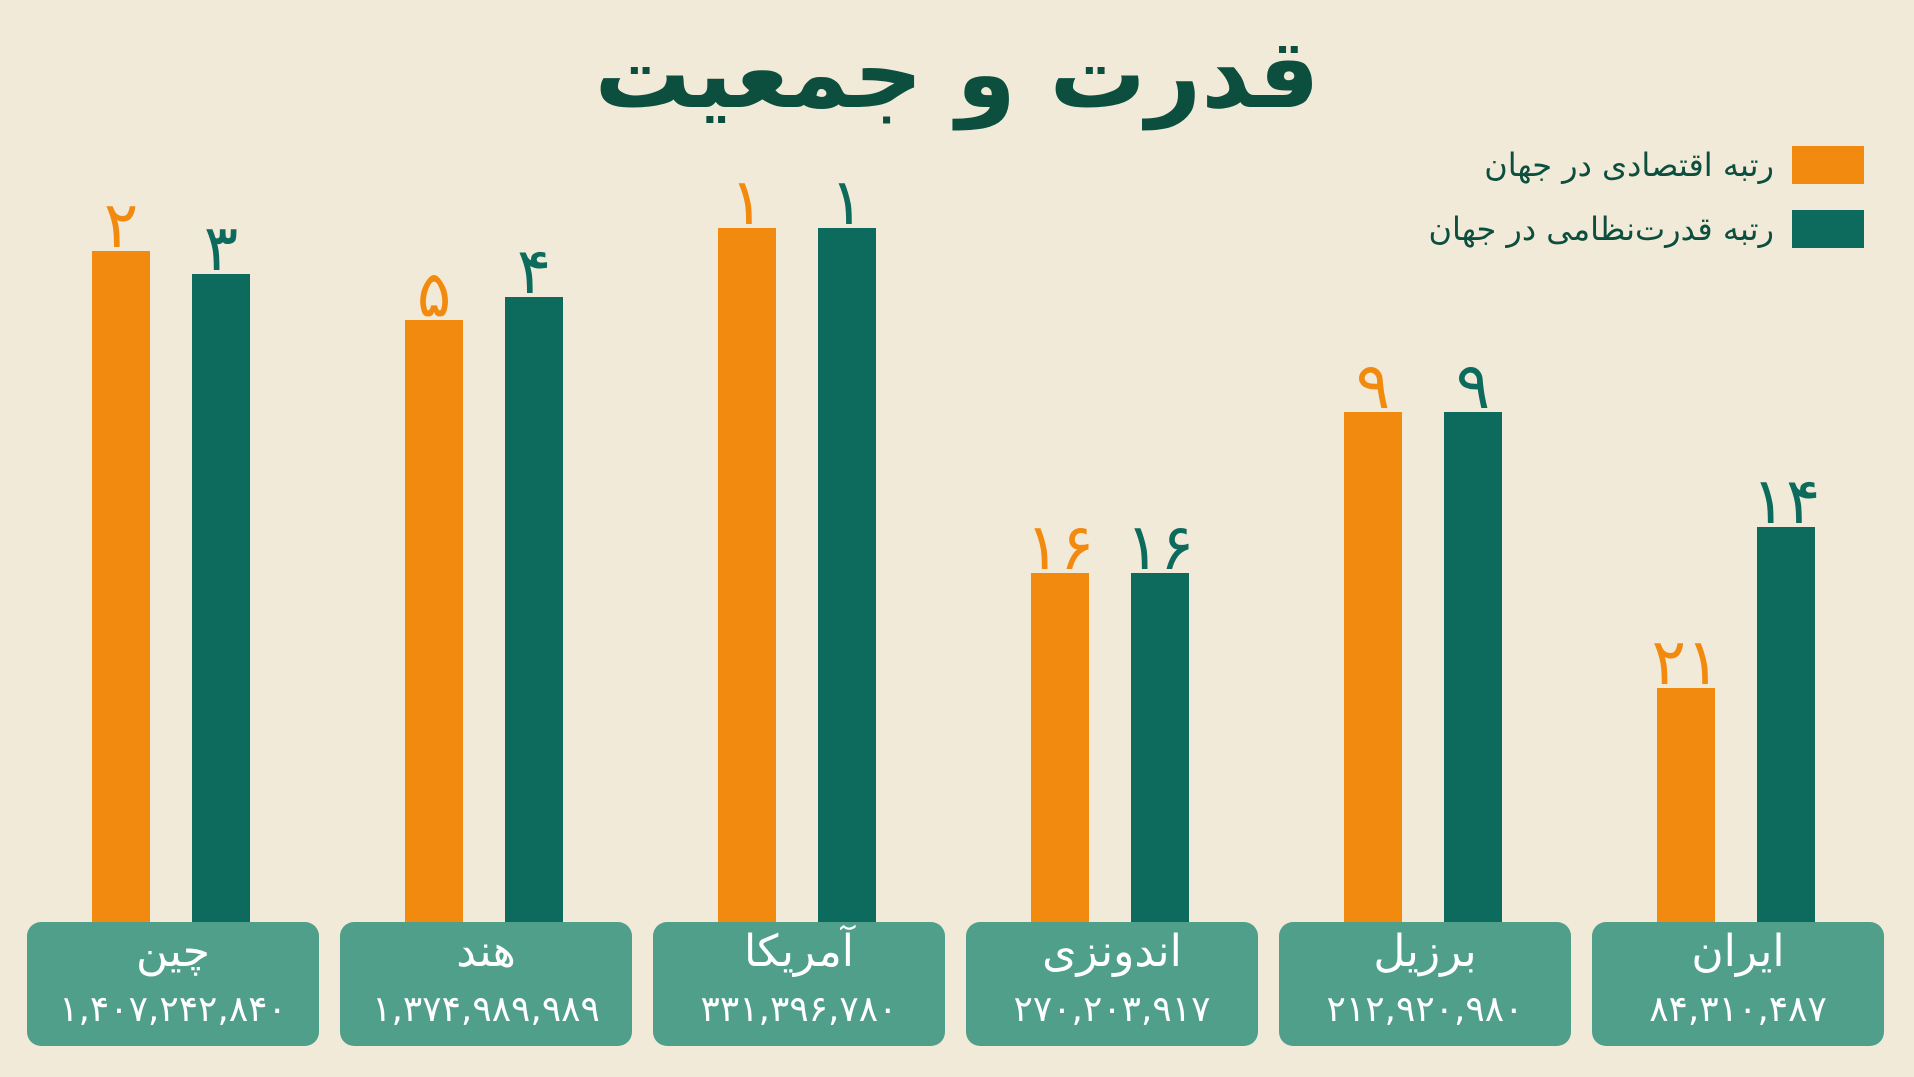 This screenshot has height=1077, width=1914. Describe the element at coordinates (534, 272) in the screenshot. I see `data-label-military-1: ۴` at that location.